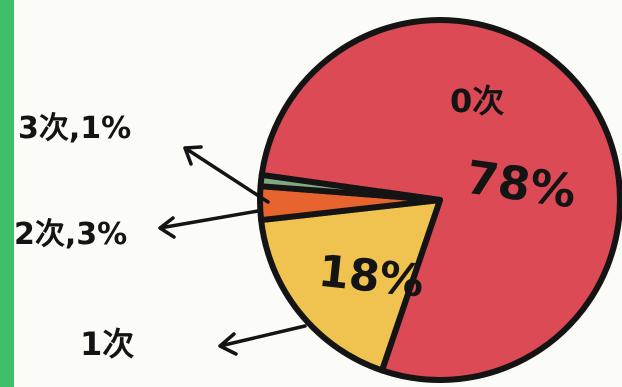  What do you see at coordinates (477, 101) in the screenshot?
I see `label-zero-cat: 0次` at bounding box center [477, 101].